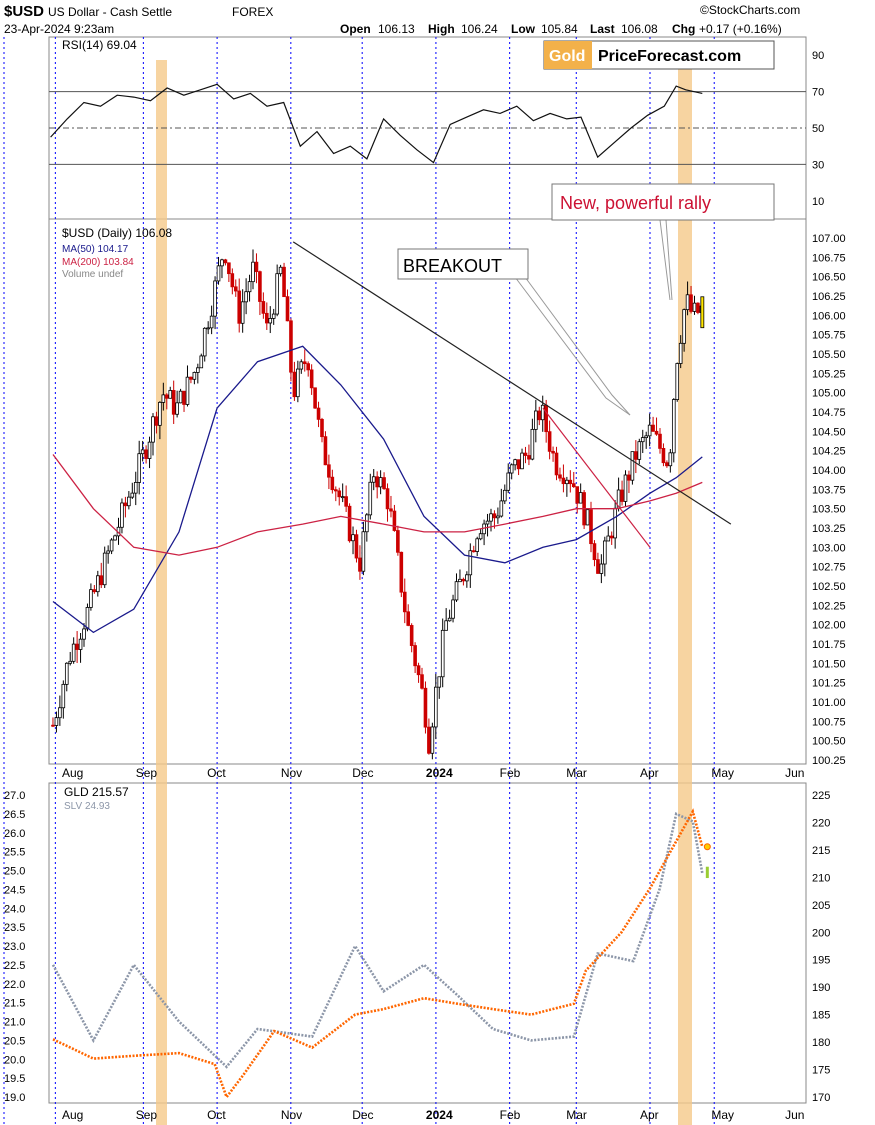 Image resolution: width=875 pixels, height=1125 pixels. What do you see at coordinates (829, 239) in the screenshot?
I see `price-tick-label: 107.00` at bounding box center [829, 239].